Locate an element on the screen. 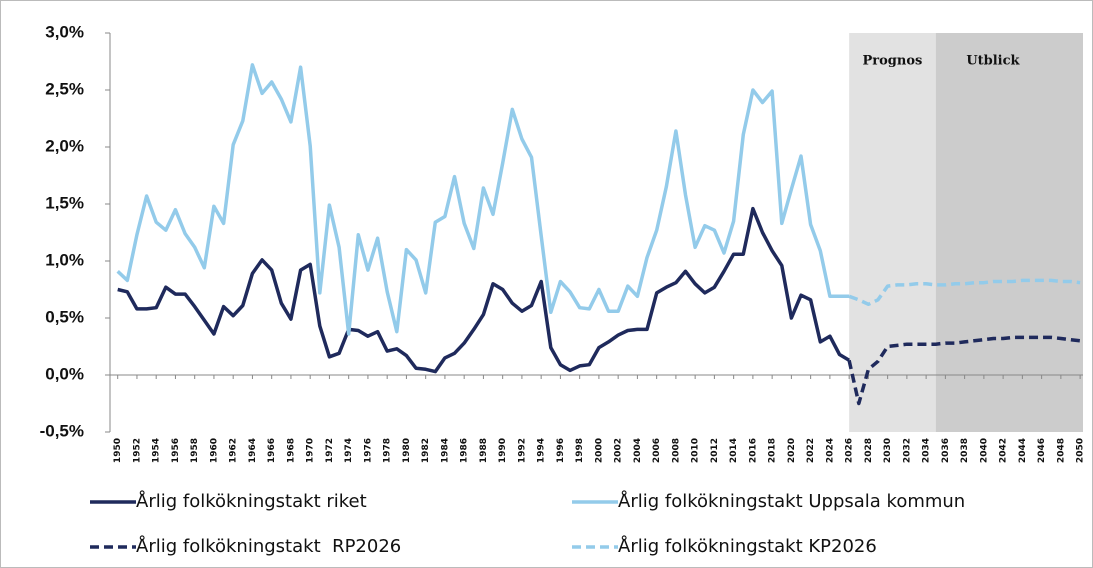  x-tick-label: 2016 is located at coordinates (753, 450).